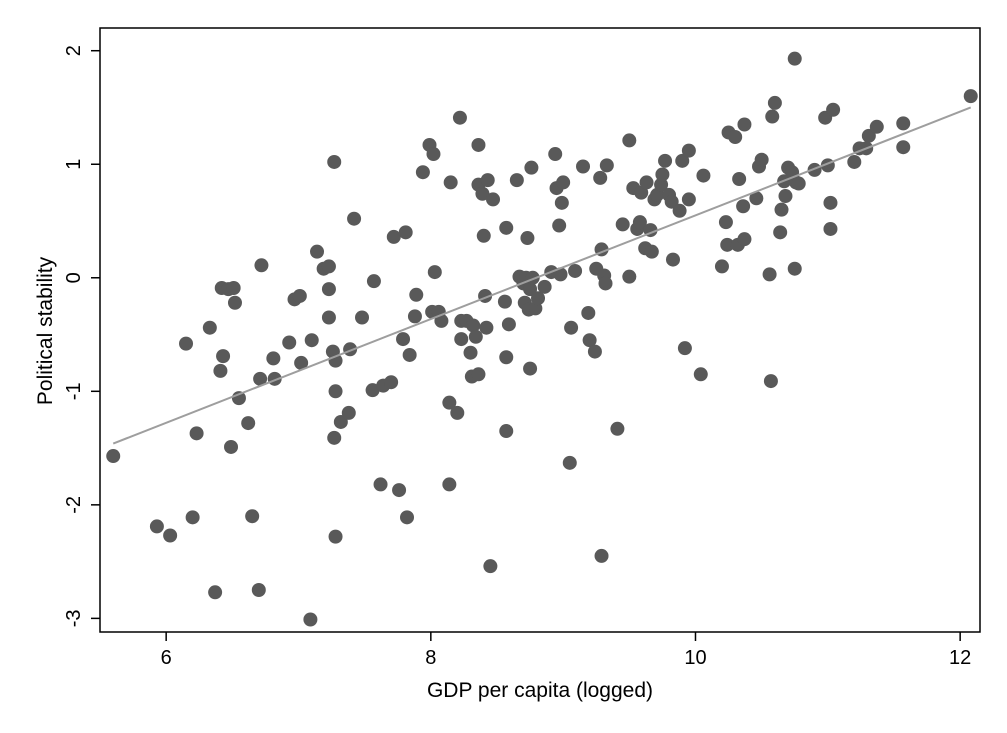  Describe the element at coordinates (74, 277) in the screenshot. I see `y-tick-label: 0` at that location.